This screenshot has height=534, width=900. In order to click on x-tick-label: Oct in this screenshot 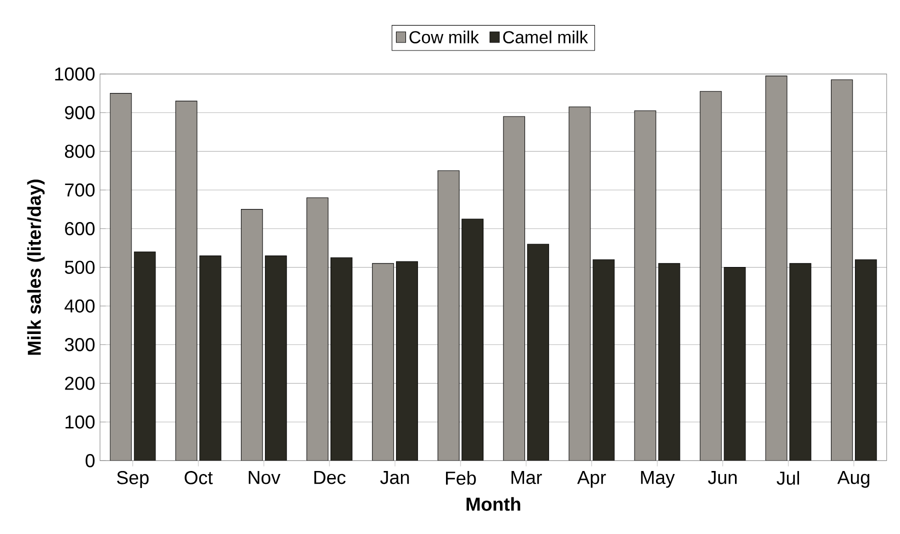, I will do `click(198, 477)`.